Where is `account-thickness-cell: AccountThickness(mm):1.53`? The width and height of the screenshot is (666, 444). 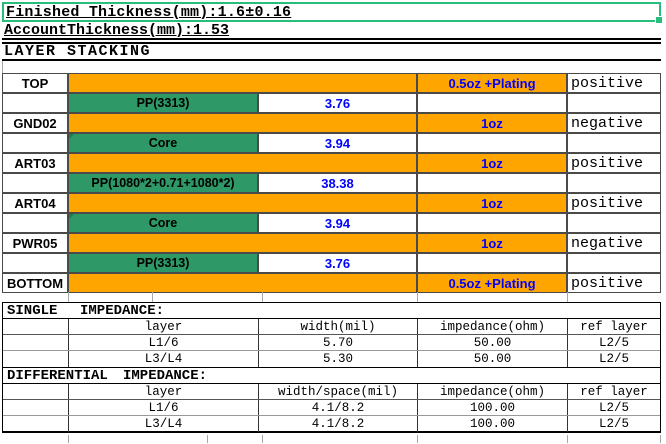 account-thickness-cell: AccountThickness(mm):1.53 is located at coordinates (331, 31).